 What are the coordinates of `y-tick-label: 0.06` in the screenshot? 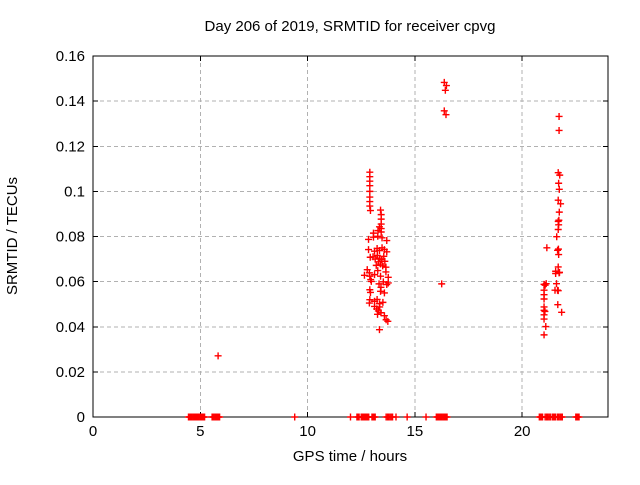 It's located at (70, 282).